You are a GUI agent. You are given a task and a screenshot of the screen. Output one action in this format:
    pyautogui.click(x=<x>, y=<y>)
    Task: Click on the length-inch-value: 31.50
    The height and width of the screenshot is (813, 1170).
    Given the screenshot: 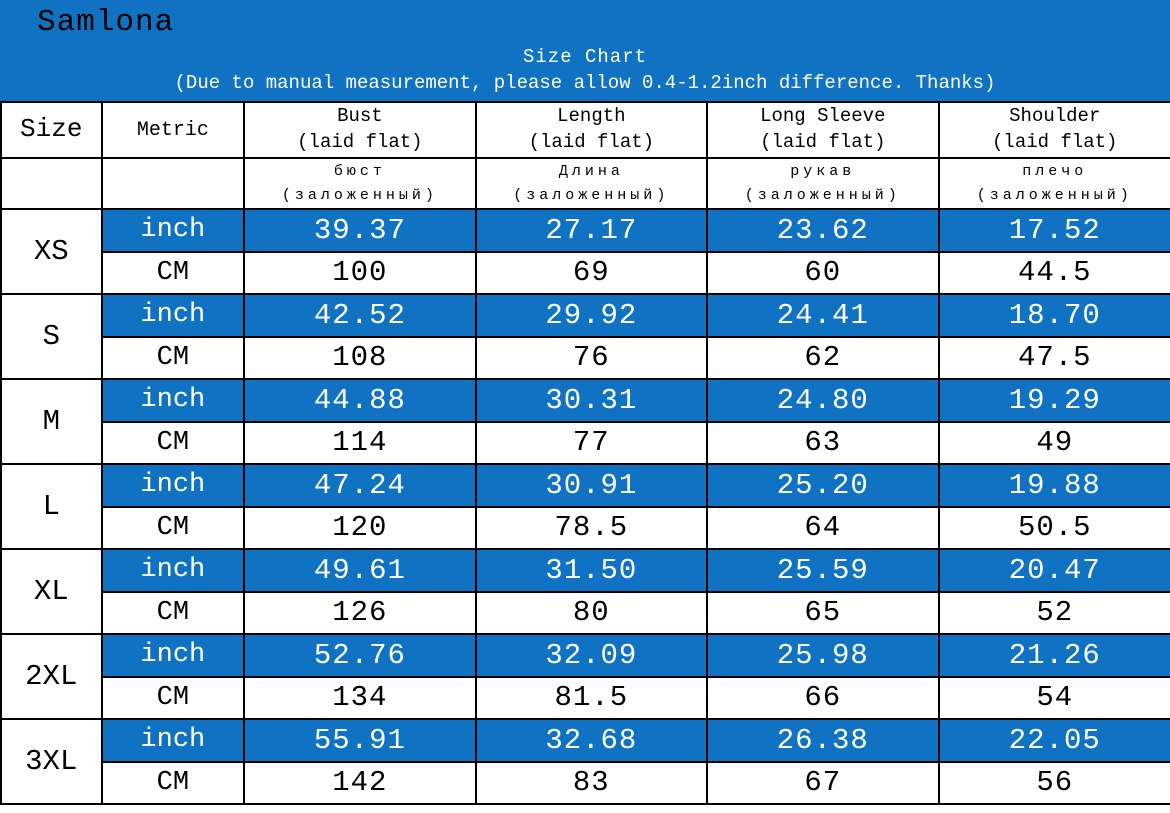 What is the action you would take?
    pyautogui.click(x=591, y=570)
    